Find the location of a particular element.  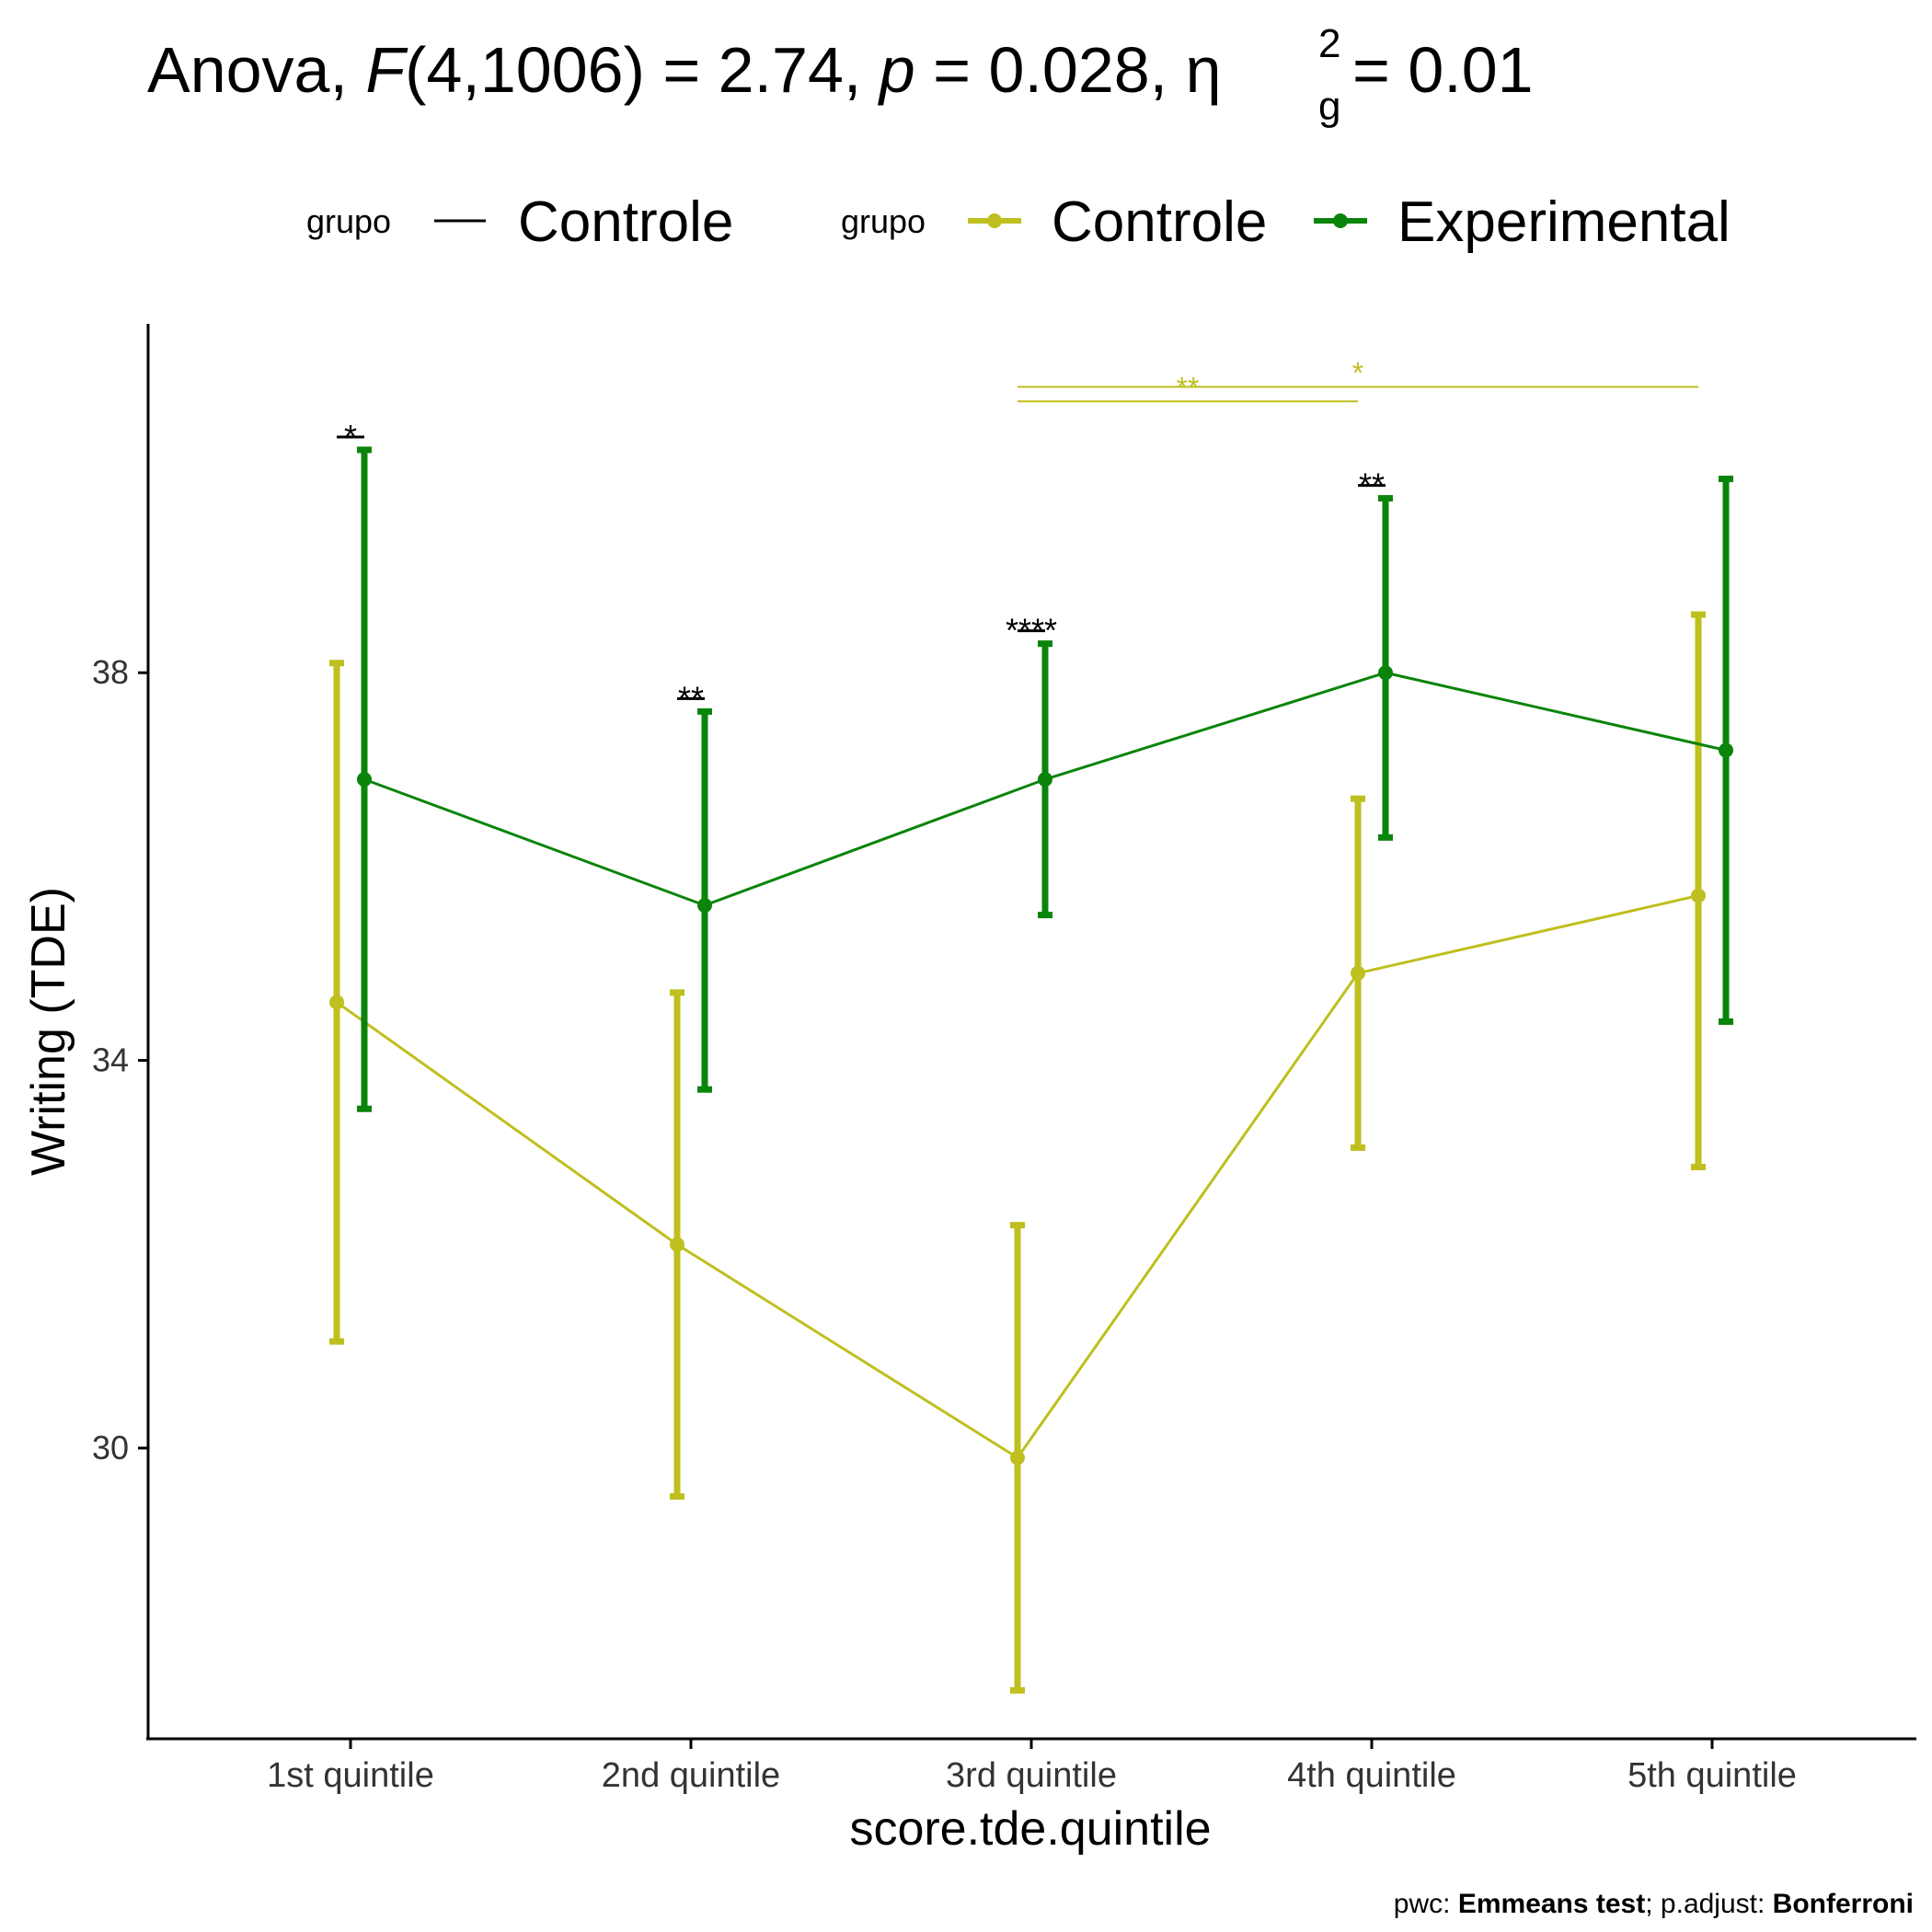

title-eta-value: = 0.01 is located at coordinates (1443, 70).